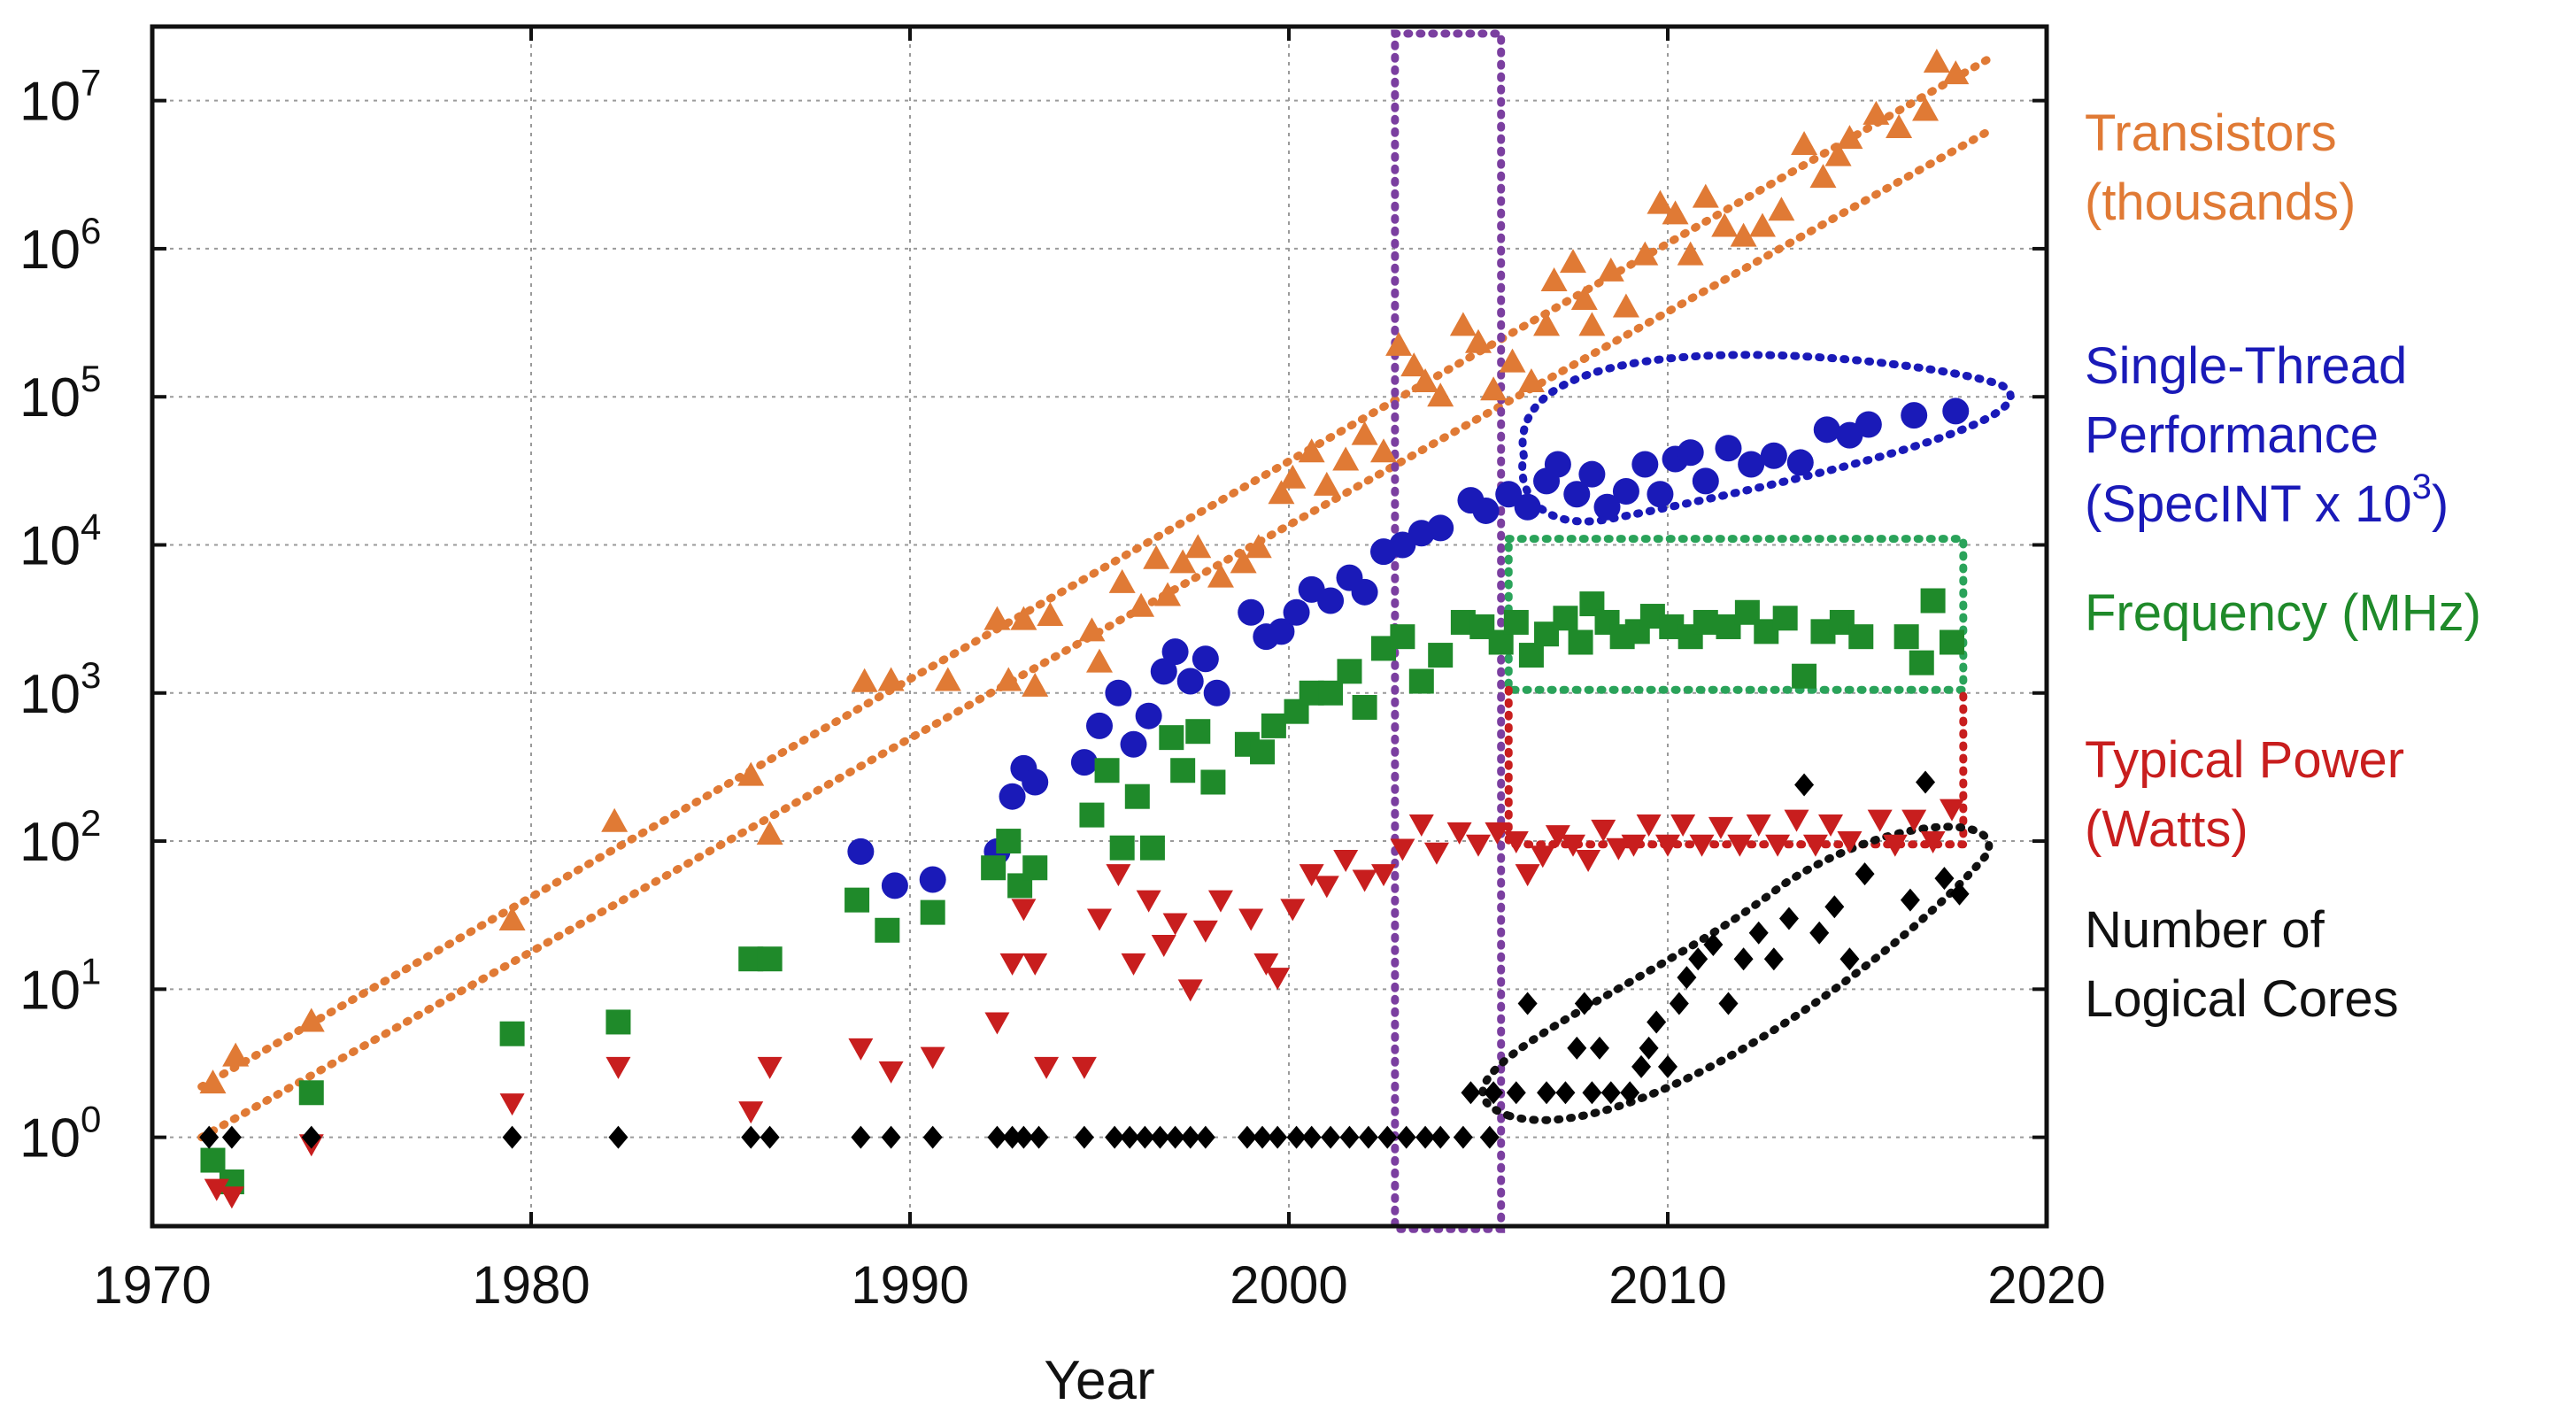  What do you see at coordinates (1736, 973) in the screenshot?
I see `highlight-ellipse-cores` at bounding box center [1736, 973].